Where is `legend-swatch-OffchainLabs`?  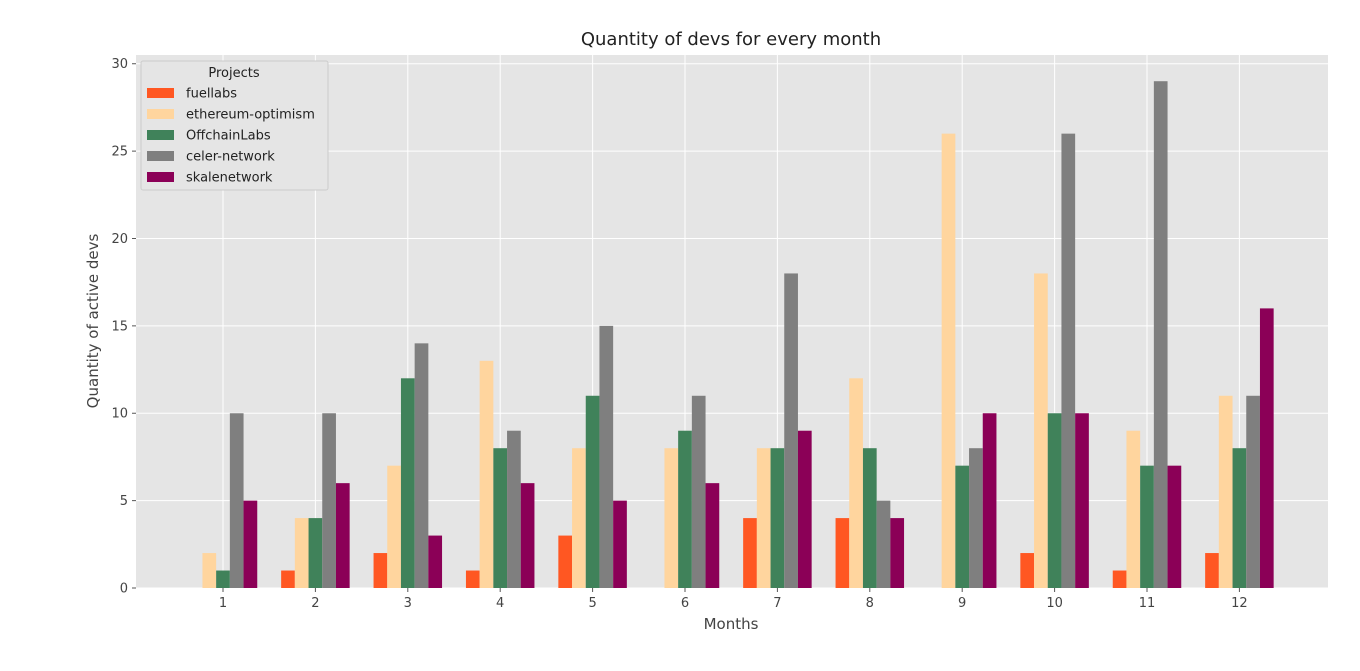 legend-swatch-OffchainLabs is located at coordinates (160, 135).